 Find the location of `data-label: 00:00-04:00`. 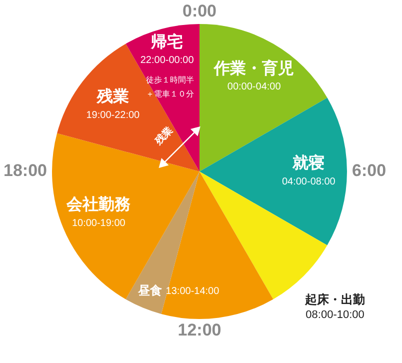

data-label: 00:00-04:00 is located at coordinates (254, 87).